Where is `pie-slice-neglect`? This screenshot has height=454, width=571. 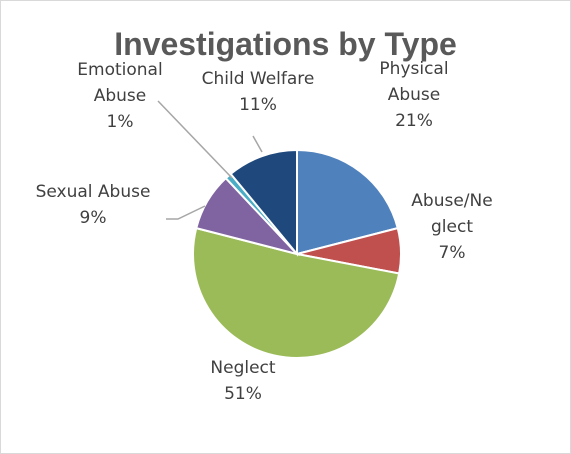
pie-slice-neglect is located at coordinates (296, 292).